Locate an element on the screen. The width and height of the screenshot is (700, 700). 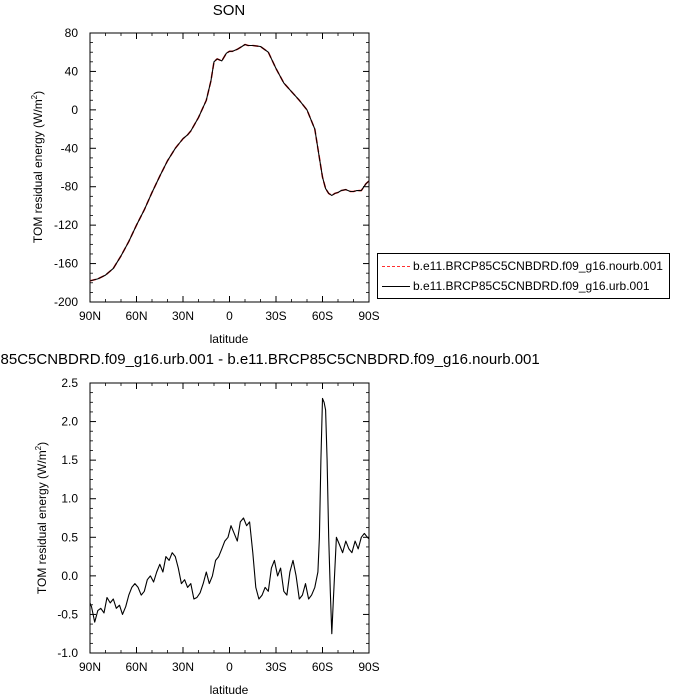
y-tick-label: -40 is located at coordinates (70, 148).